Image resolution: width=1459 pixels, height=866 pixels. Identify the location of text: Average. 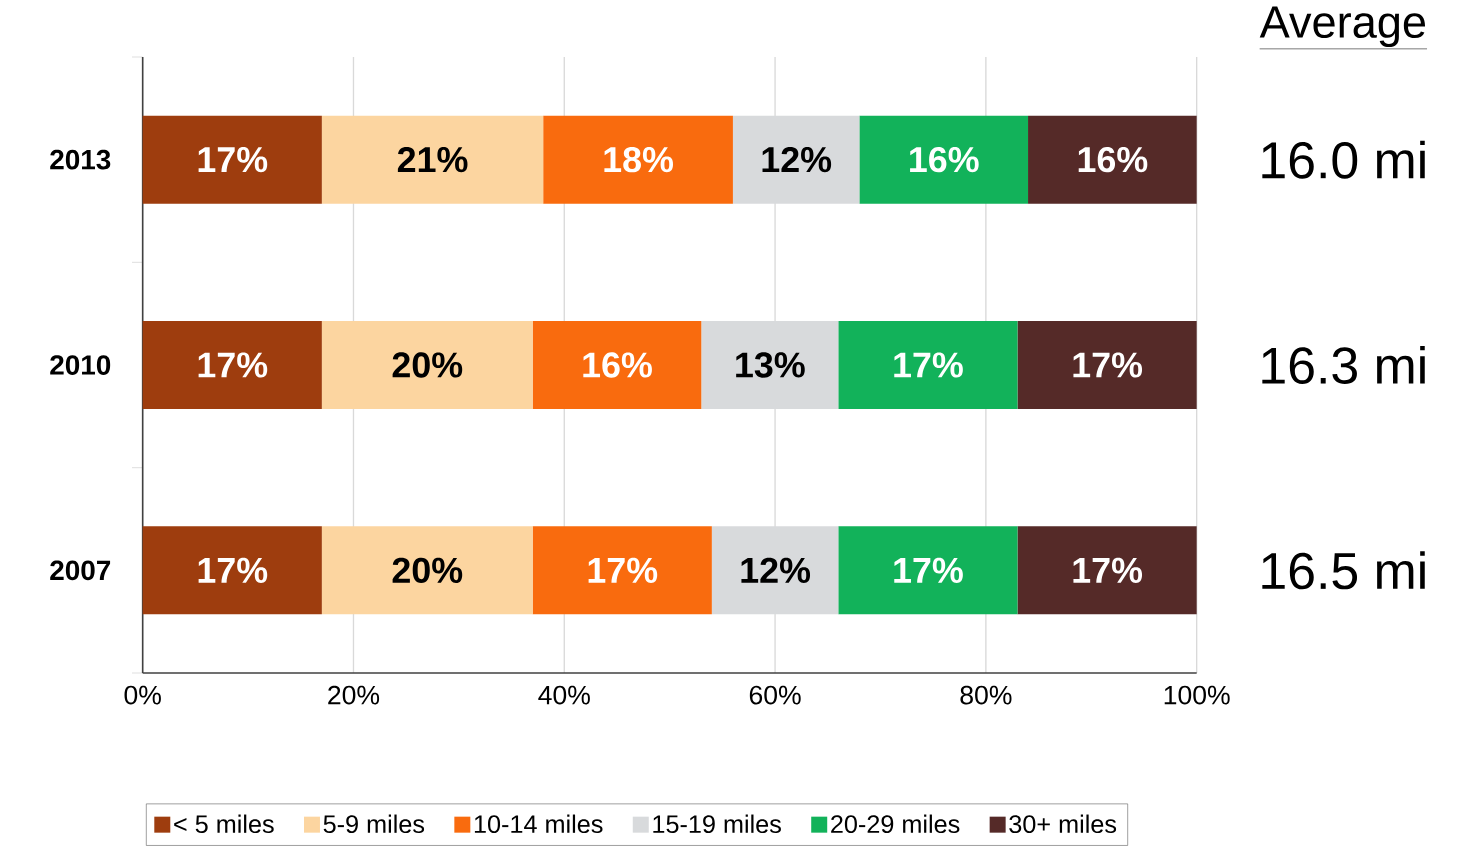
(1342, 26).